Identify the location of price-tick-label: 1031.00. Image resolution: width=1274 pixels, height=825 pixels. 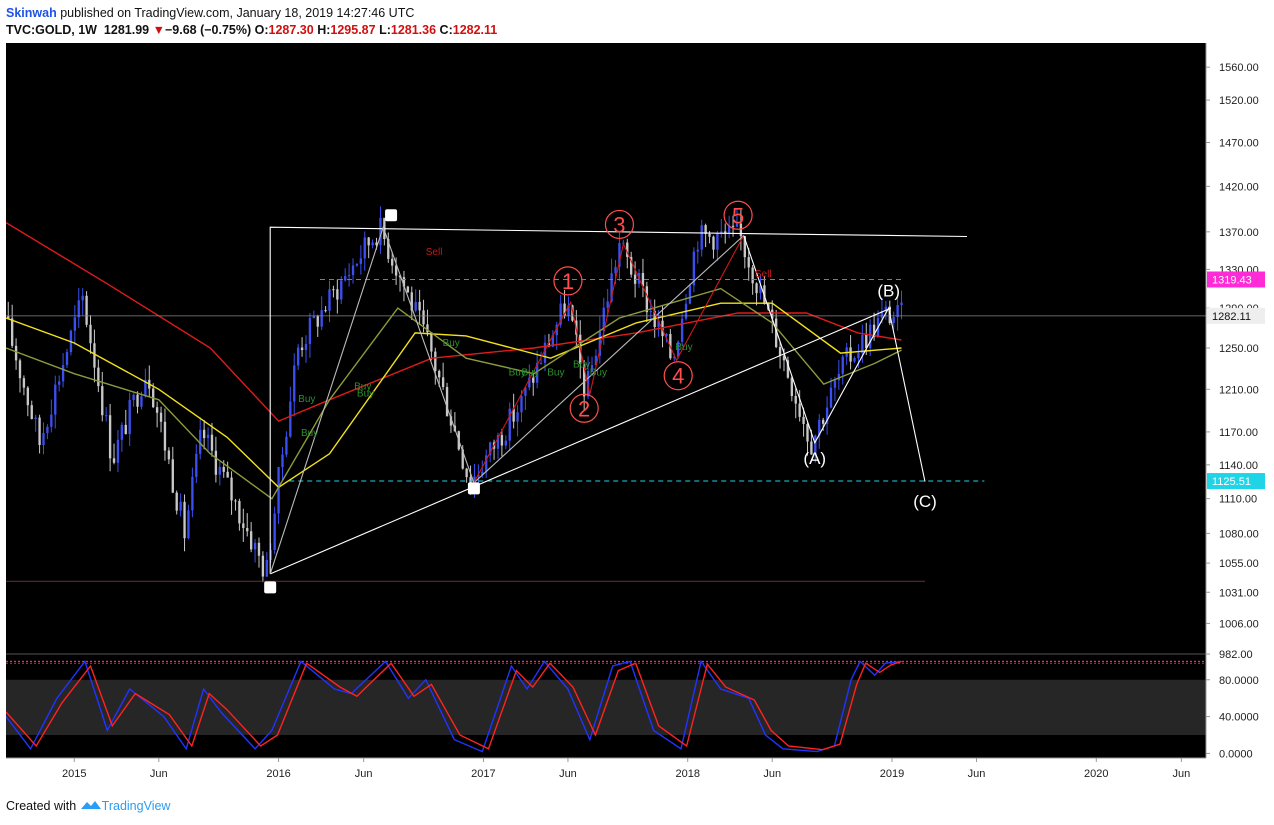
(1239, 593).